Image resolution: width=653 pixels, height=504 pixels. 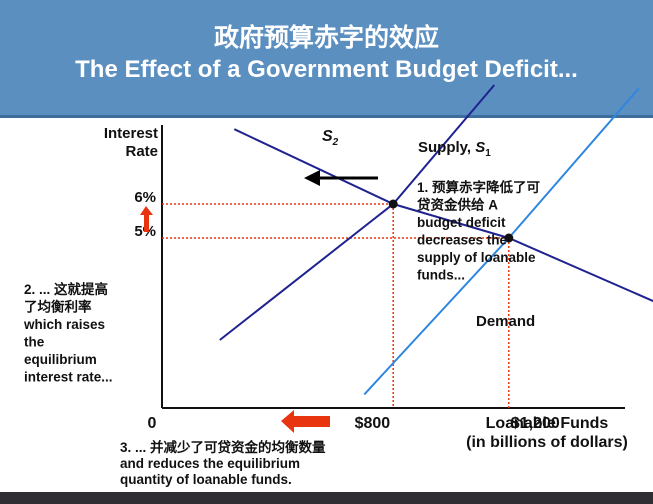 I want to click on x-tick-label: $1,200, so click(x=535, y=423).